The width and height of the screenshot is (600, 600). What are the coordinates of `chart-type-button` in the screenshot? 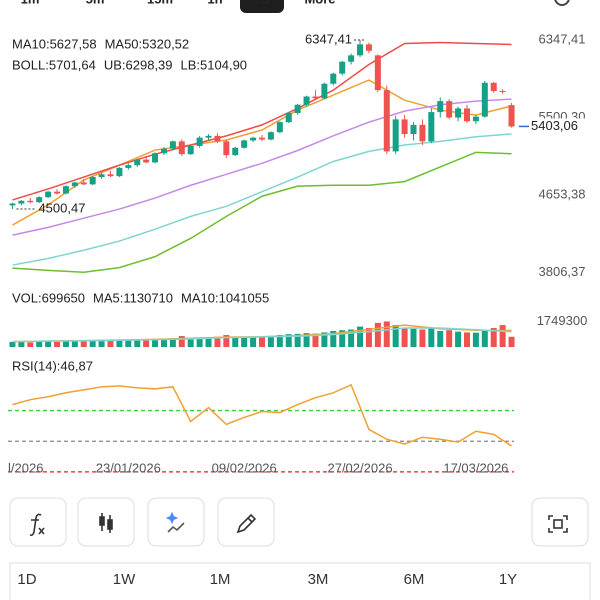 It's located at (106, 522).